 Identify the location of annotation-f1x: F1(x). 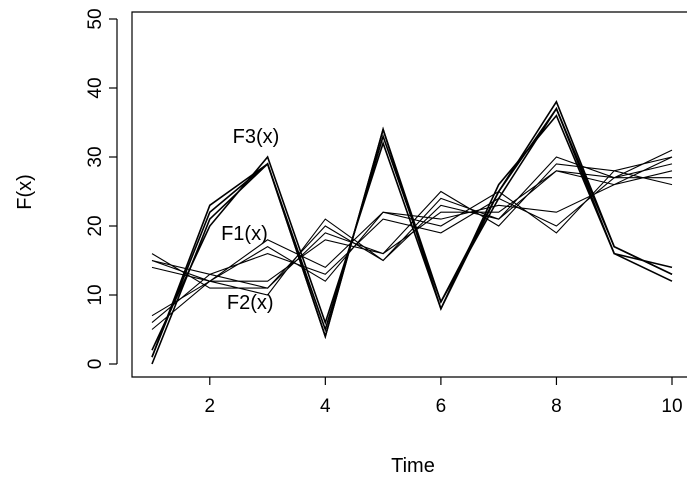
(244, 234).